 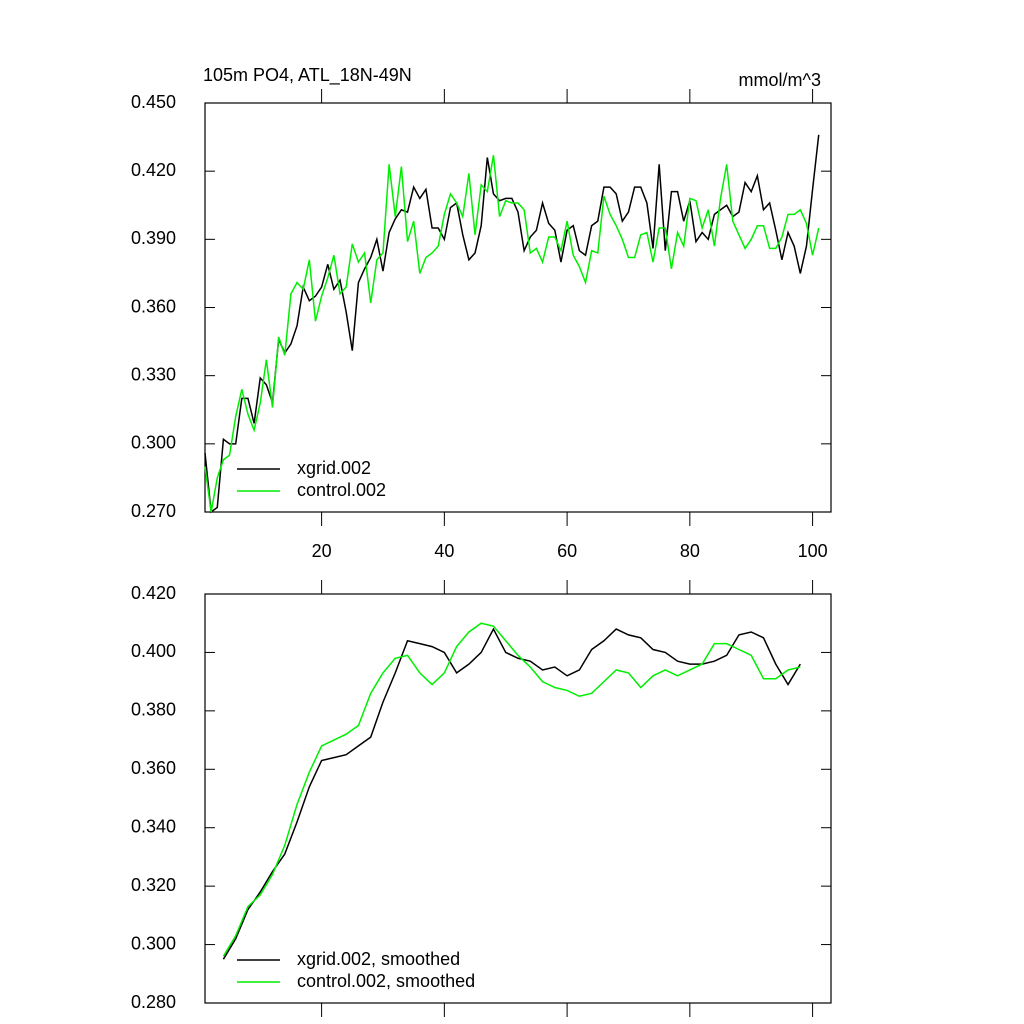 What do you see at coordinates (567, 551) in the screenshot?
I see `x-tick-label: 60` at bounding box center [567, 551].